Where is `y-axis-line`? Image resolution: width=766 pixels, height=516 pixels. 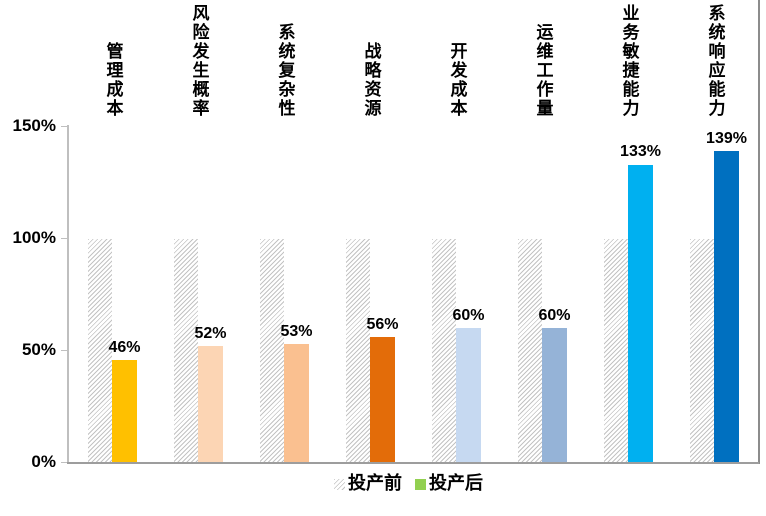 y-axis-line is located at coordinates (68, 294).